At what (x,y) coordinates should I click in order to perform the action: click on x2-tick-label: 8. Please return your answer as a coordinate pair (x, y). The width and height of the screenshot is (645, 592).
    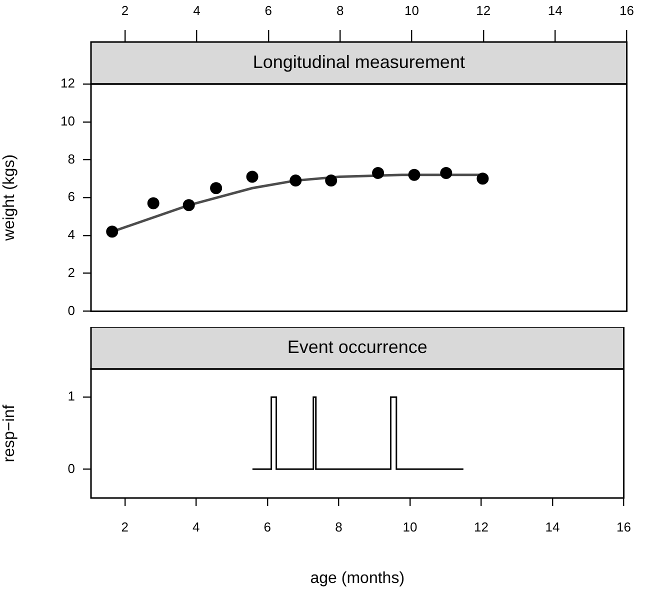
    Looking at the image, I should click on (340, 10).